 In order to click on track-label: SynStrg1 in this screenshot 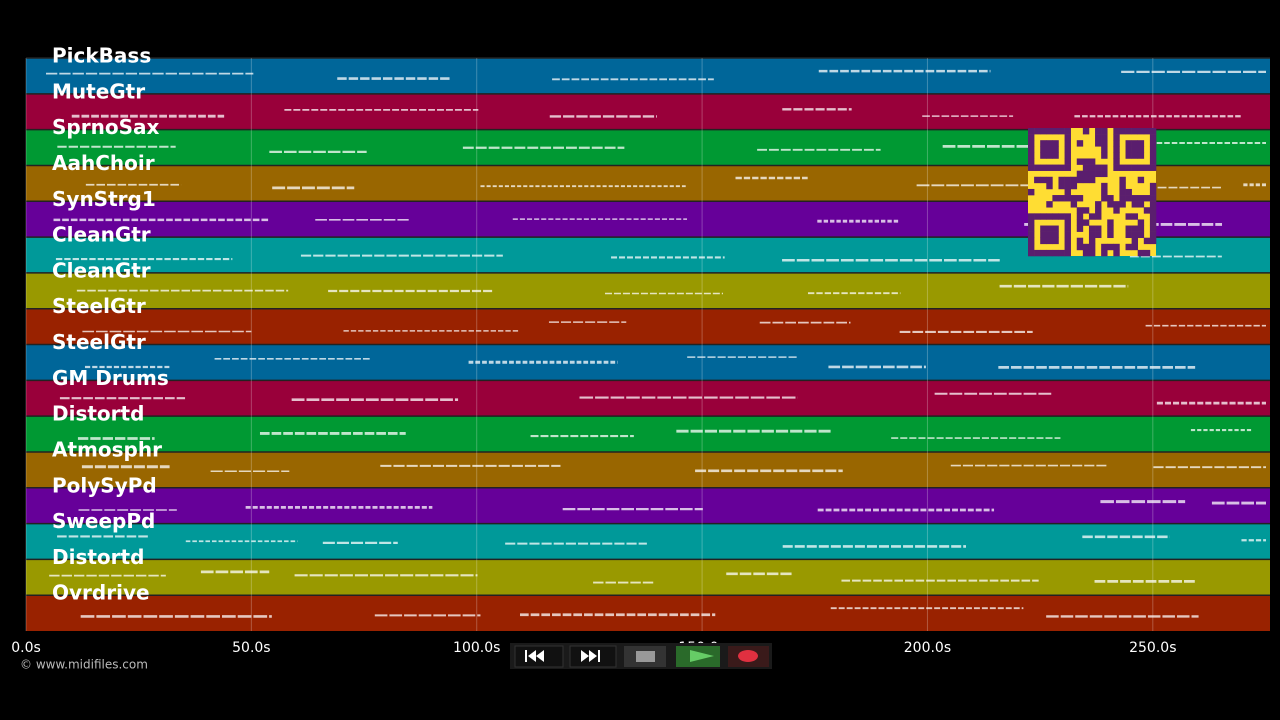, I will do `click(104, 199)`.